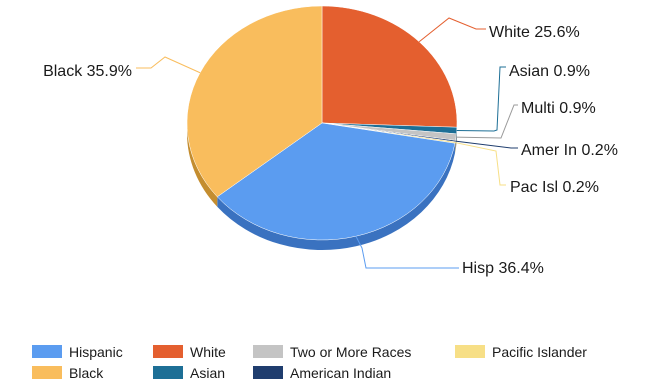 This screenshot has height=384, width=662. What do you see at coordinates (207, 373) in the screenshot?
I see `legend-label: Asian` at bounding box center [207, 373].